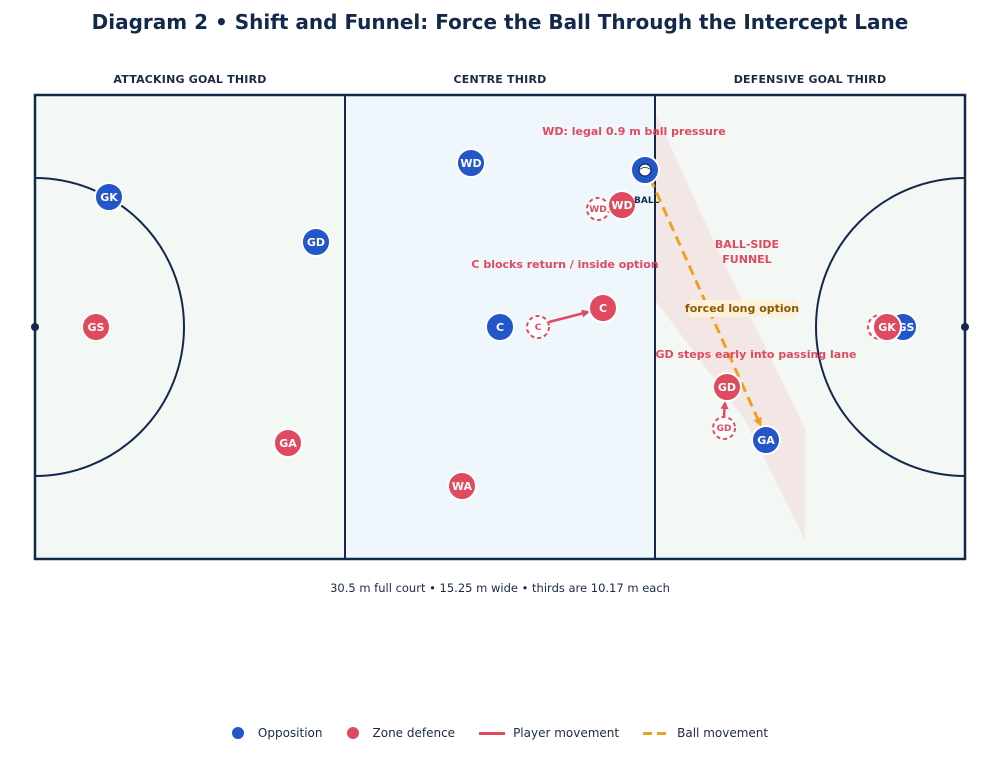 The image size is (1000, 757). Describe the element at coordinates (414, 733) in the screenshot. I see `legend-defence-label: Zone defence` at that location.